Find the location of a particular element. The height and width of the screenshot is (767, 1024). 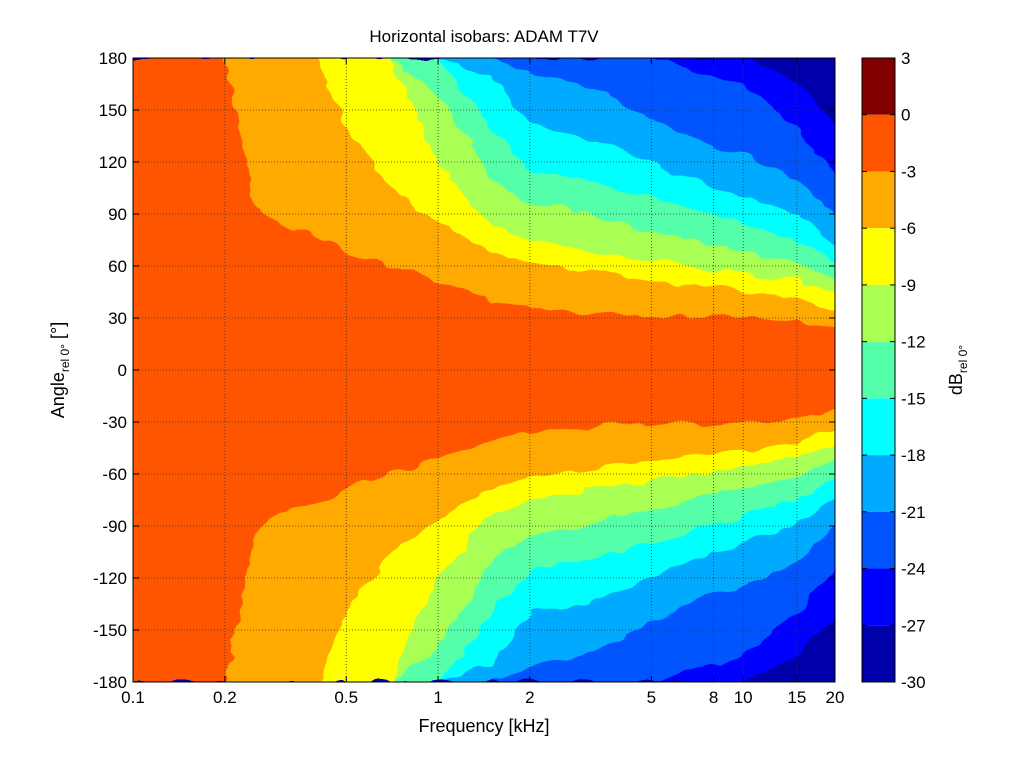

y-tick-label: 30 is located at coordinates (117, 318).